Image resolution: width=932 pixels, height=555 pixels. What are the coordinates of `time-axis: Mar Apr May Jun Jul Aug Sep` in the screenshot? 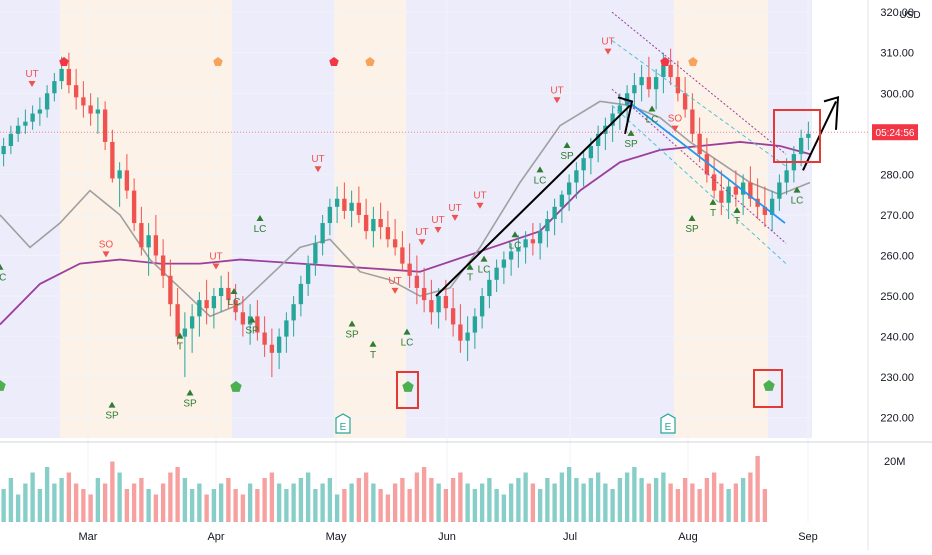 It's located at (448, 537).